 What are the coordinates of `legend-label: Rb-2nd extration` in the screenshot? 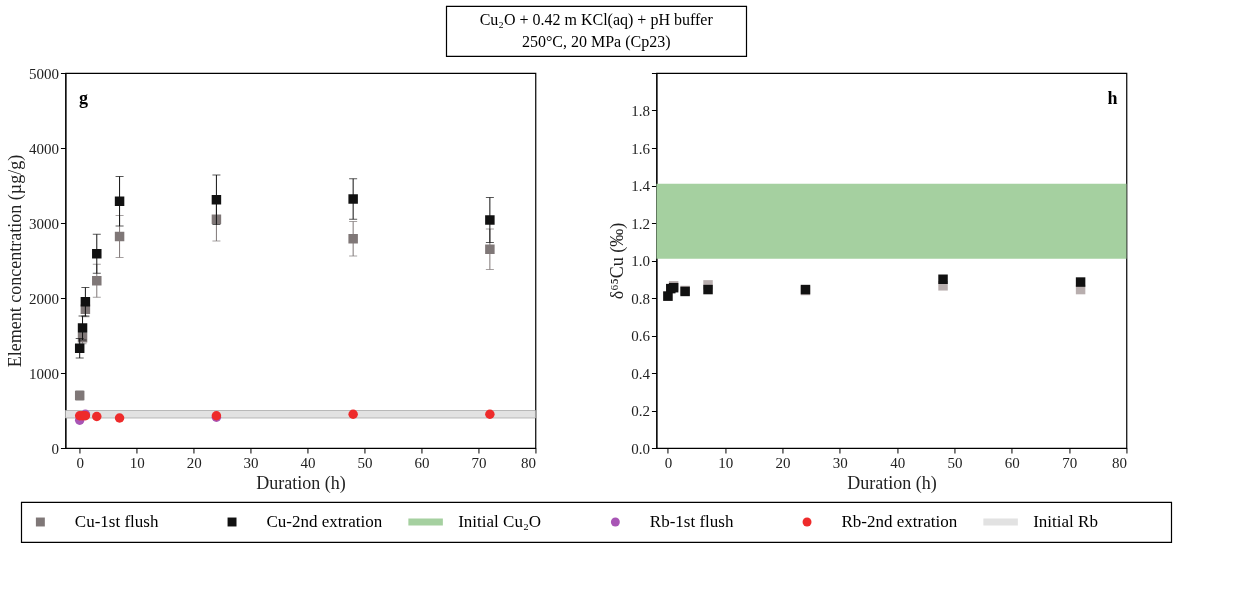 It's located at (899, 521).